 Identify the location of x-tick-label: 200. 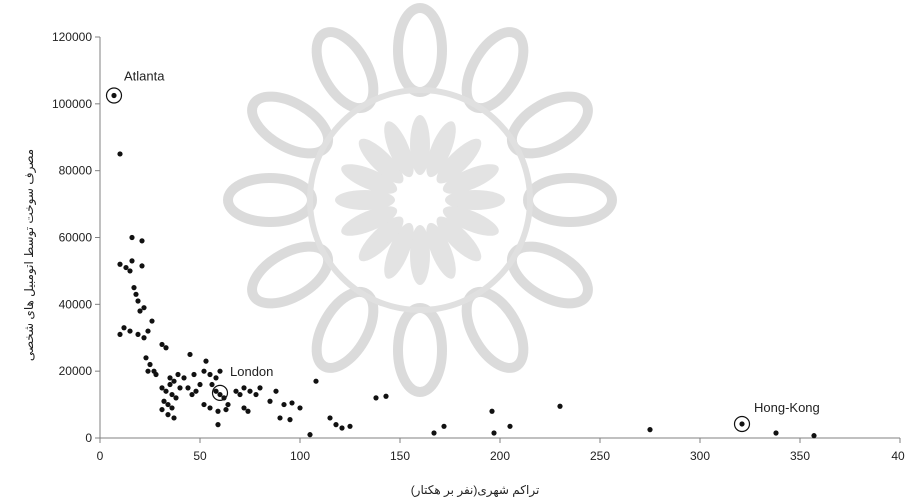
(500, 456).